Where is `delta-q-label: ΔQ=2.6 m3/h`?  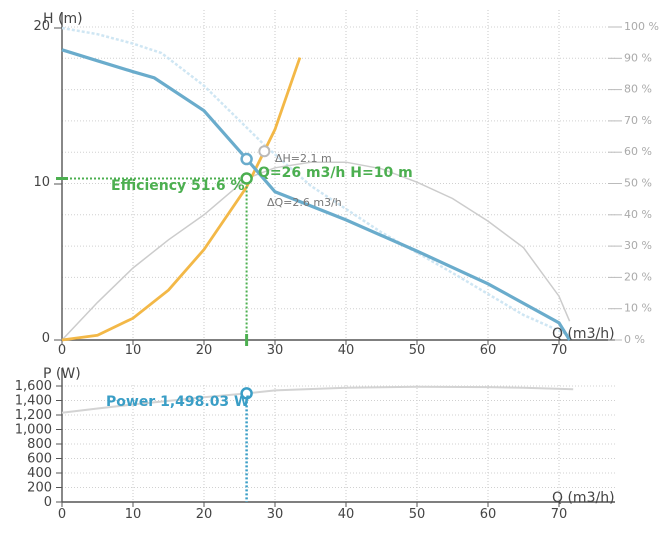
delta-q-label: ΔQ=2.6 m3/h is located at coordinates (304, 202).